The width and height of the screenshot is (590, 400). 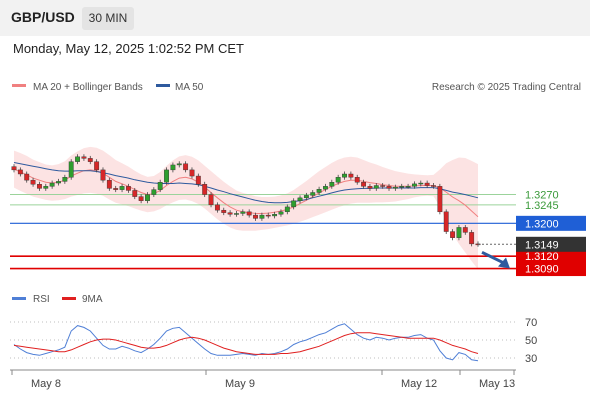 What do you see at coordinates (295, 18) in the screenshot?
I see `chart-header: GBP/USD 30 MIN` at bounding box center [295, 18].